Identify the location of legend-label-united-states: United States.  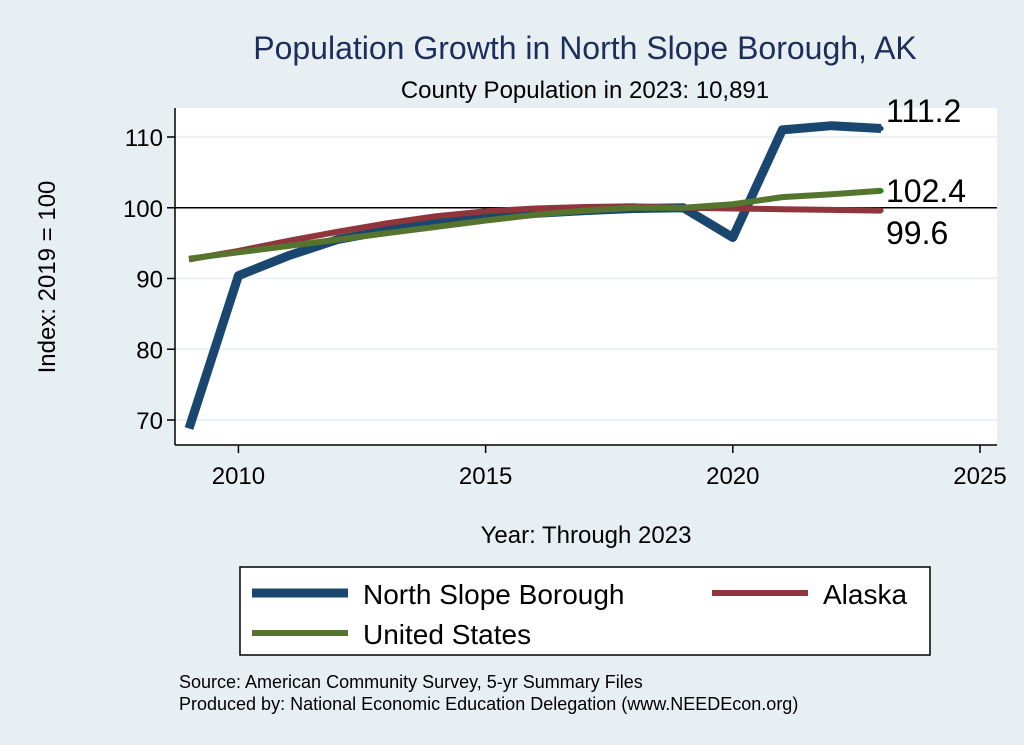
(447, 634).